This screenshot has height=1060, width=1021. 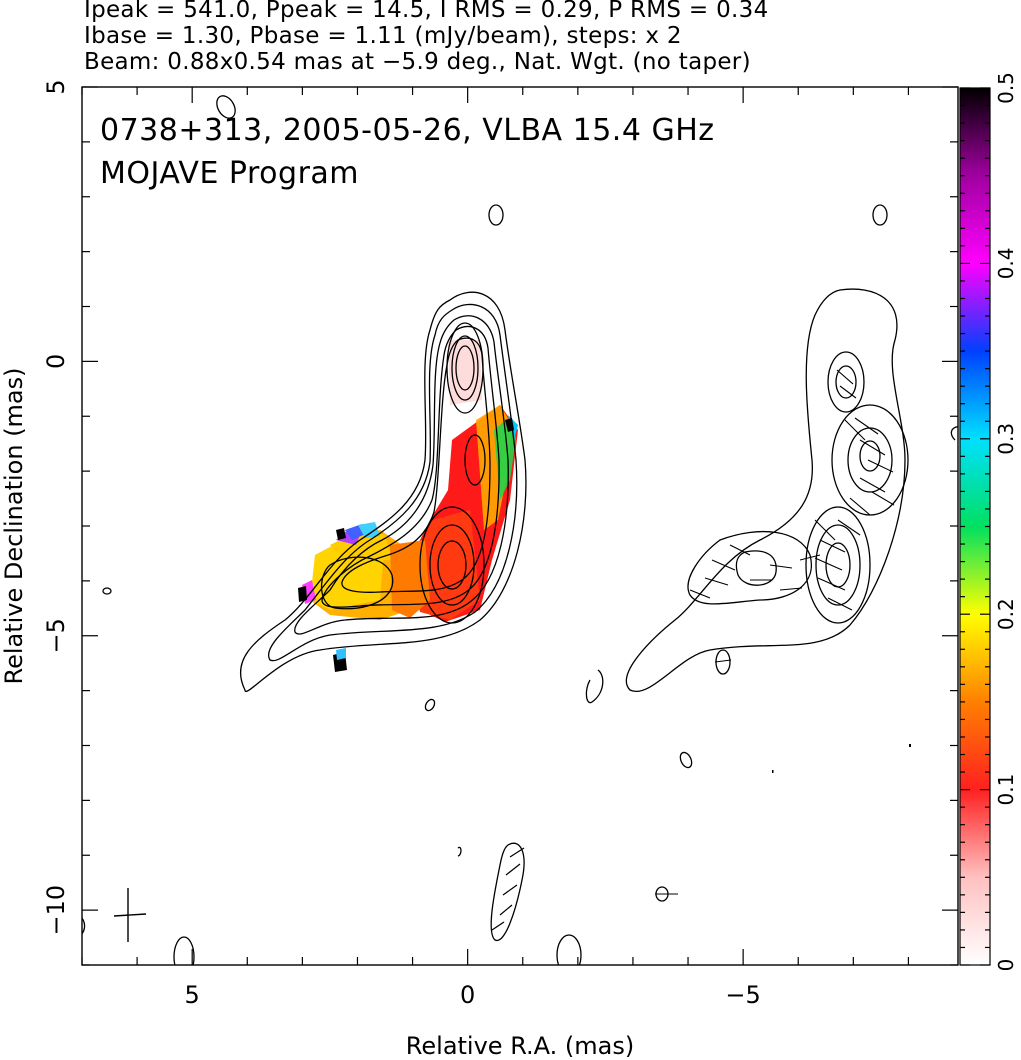 I want to click on x-axis-label: Relative R.A. (mas), so click(x=520, y=1046).